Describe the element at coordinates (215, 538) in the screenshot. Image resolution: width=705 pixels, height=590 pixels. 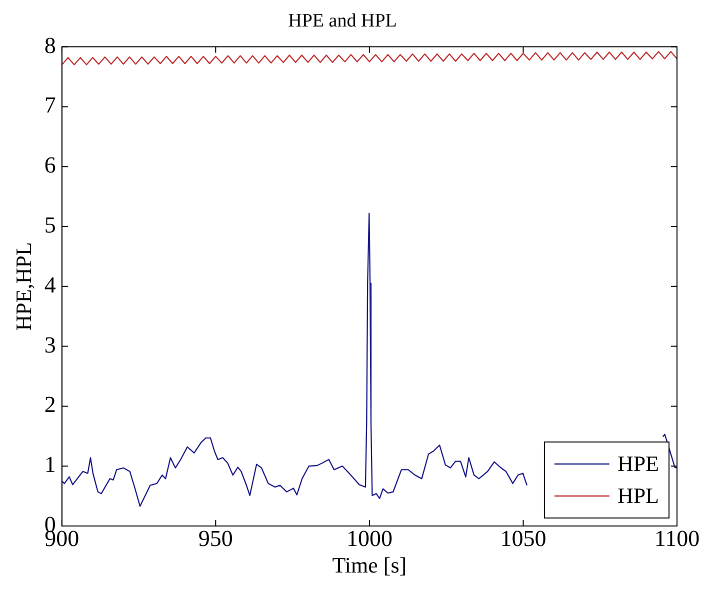
I see `x-tick-label: 950` at that location.